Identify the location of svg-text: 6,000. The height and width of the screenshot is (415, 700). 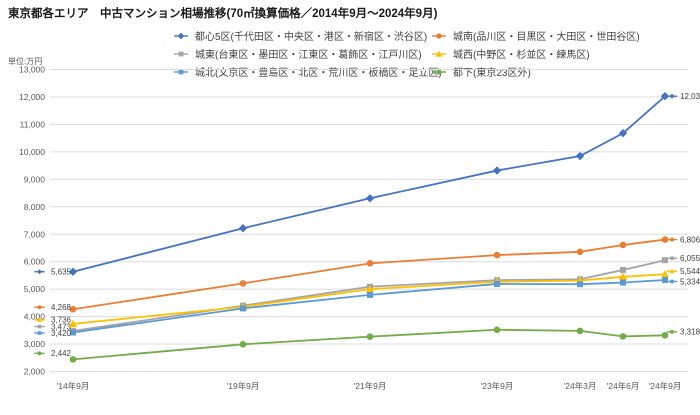
(35, 262).